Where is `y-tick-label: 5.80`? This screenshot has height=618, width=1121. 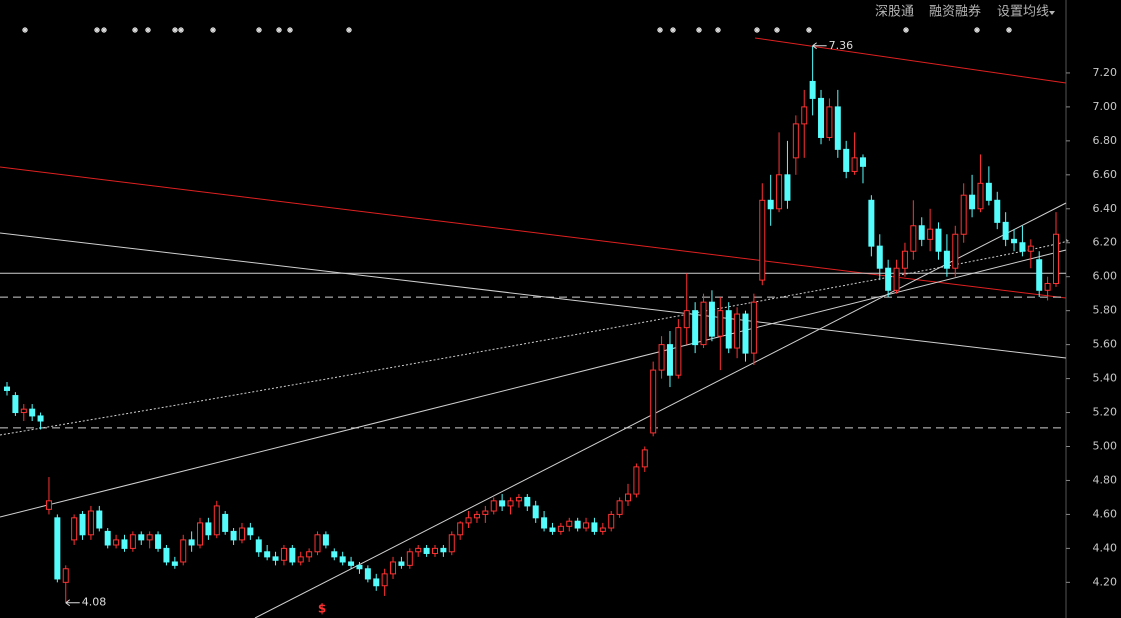 y-tick-label: 5.80 is located at coordinates (1105, 310).